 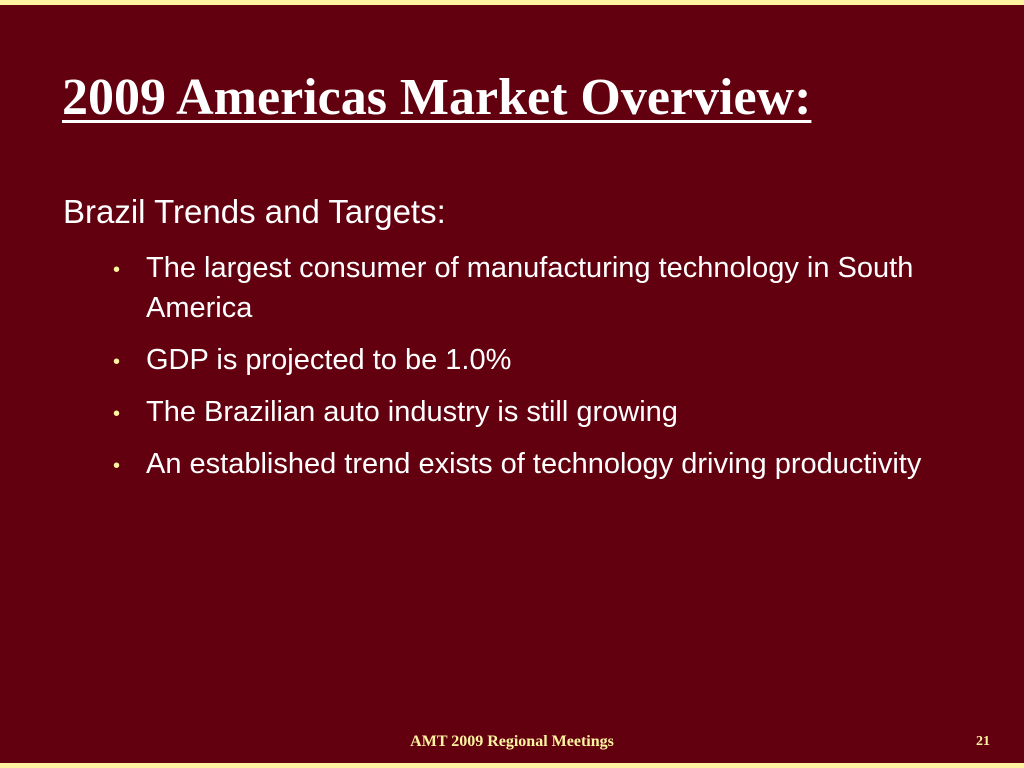 What do you see at coordinates (538, 360) in the screenshot?
I see `bullet-item: • GDP is projected to be 1.0%` at bounding box center [538, 360].